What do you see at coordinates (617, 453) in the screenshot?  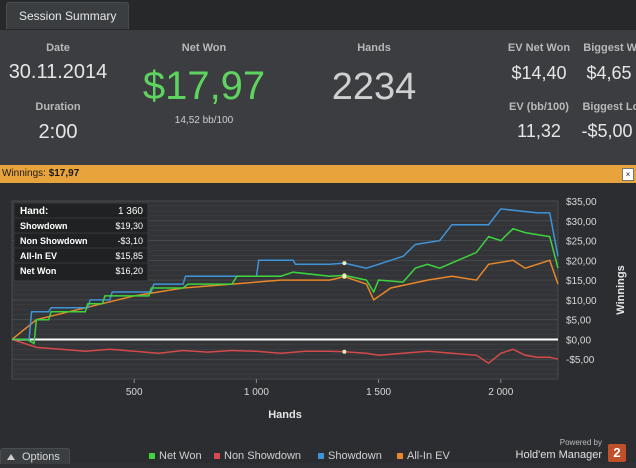 I see `brand-version: 2` at bounding box center [617, 453].